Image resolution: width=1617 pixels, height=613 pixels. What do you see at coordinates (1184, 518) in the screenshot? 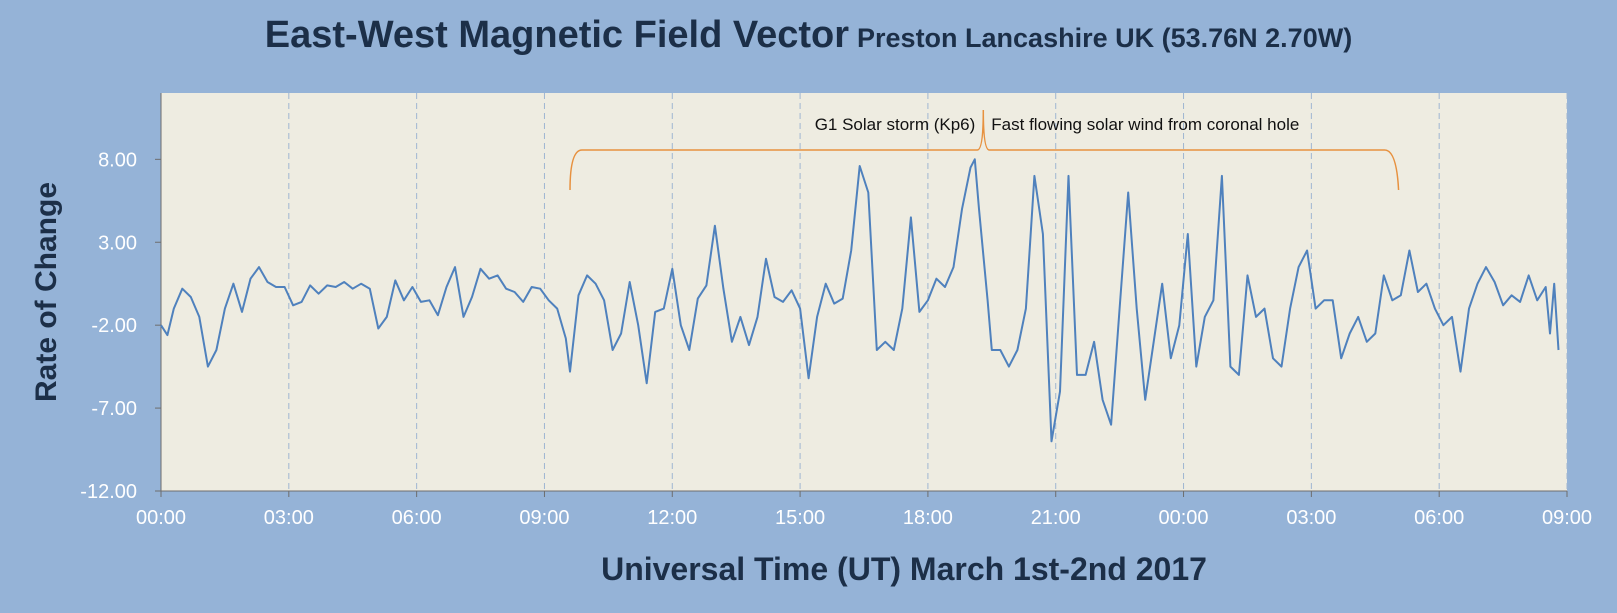
I see `x-tick-label-8: 00:00` at bounding box center [1184, 518].